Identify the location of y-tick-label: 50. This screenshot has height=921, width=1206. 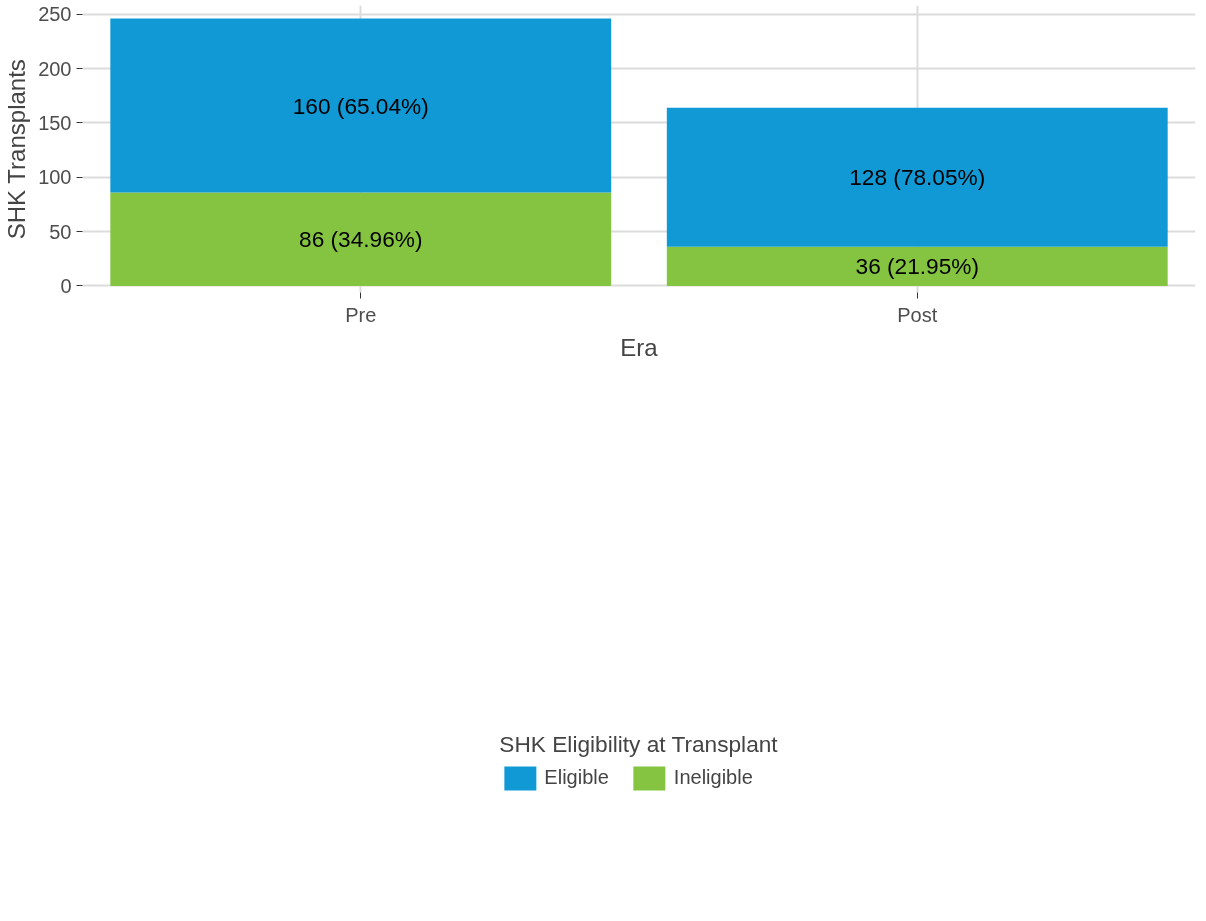
(60, 231).